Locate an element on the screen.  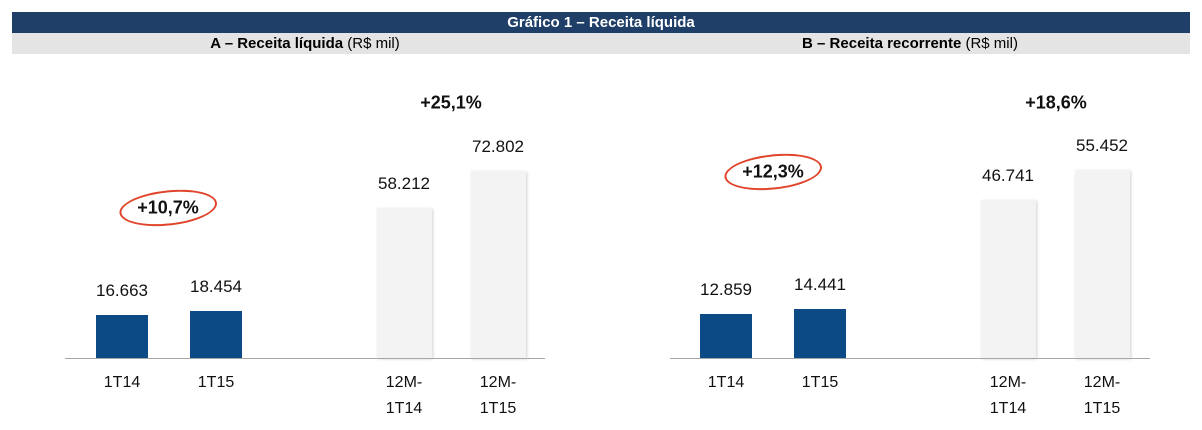
annotation: +10,7% is located at coordinates (168, 208).